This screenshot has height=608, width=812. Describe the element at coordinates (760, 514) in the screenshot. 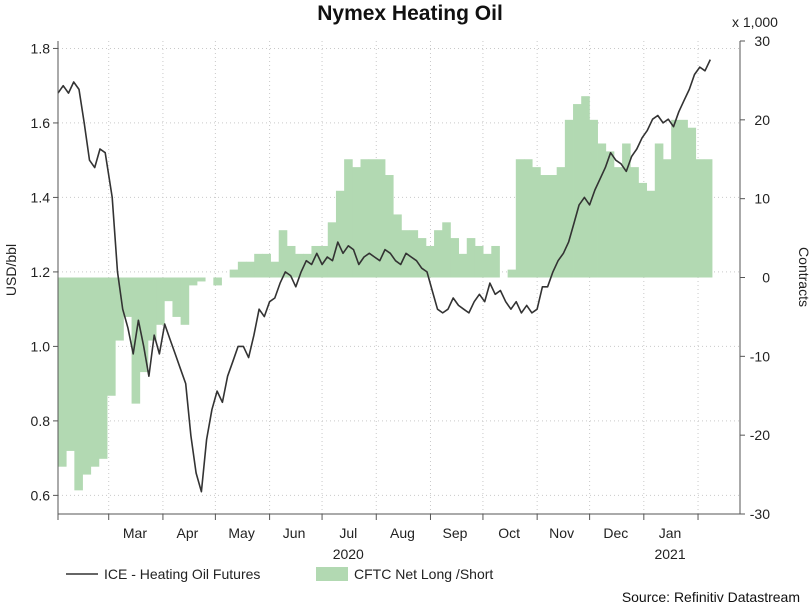

I see `right-tick-label: -30` at that location.